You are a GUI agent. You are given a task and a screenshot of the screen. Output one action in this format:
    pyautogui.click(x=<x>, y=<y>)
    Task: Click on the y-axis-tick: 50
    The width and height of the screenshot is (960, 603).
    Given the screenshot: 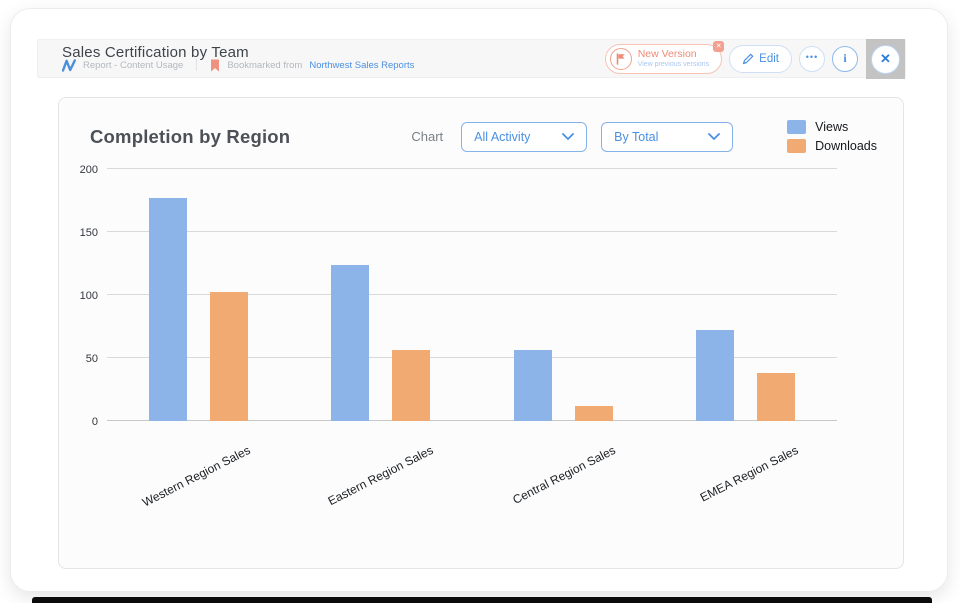 What is the action you would take?
    pyautogui.click(x=91, y=358)
    